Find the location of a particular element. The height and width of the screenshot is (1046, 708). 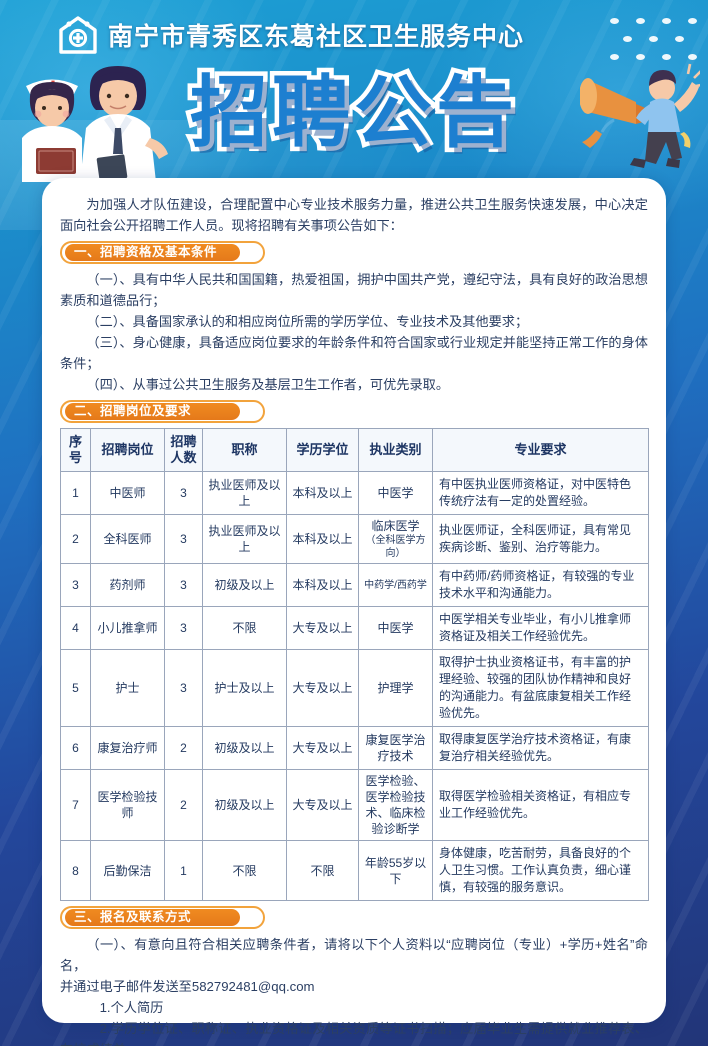

col-header-requirement: 专业要求 is located at coordinates (540, 450).